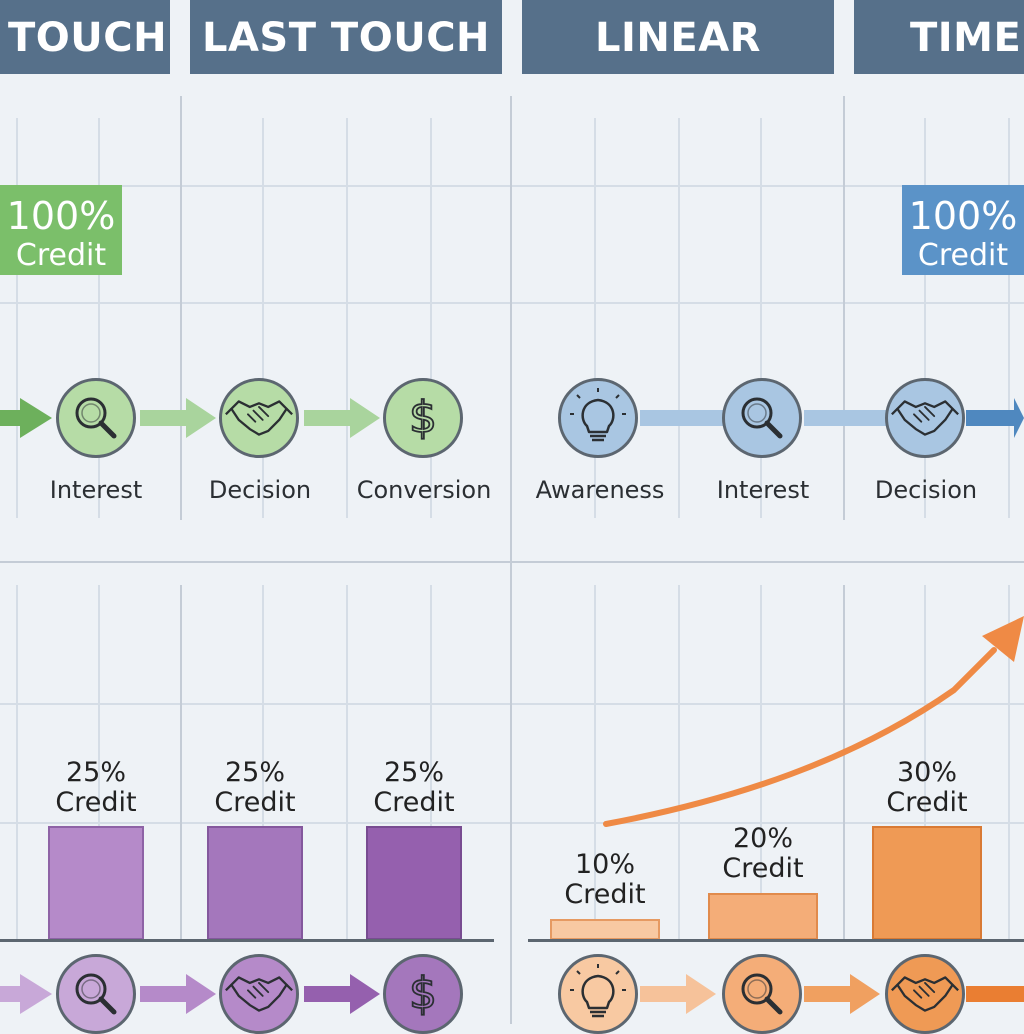 Image resolution: width=1024 pixels, height=1034 pixels. I want to click on bar-percent: 20%, so click(762, 838).